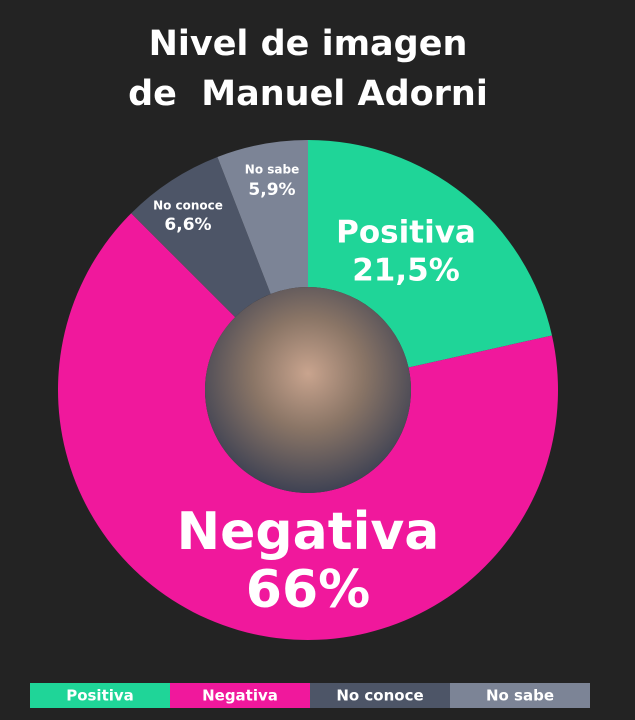 Image resolution: width=635 pixels, height=720 pixels. I want to click on slice-name: Negativa, so click(308, 532).